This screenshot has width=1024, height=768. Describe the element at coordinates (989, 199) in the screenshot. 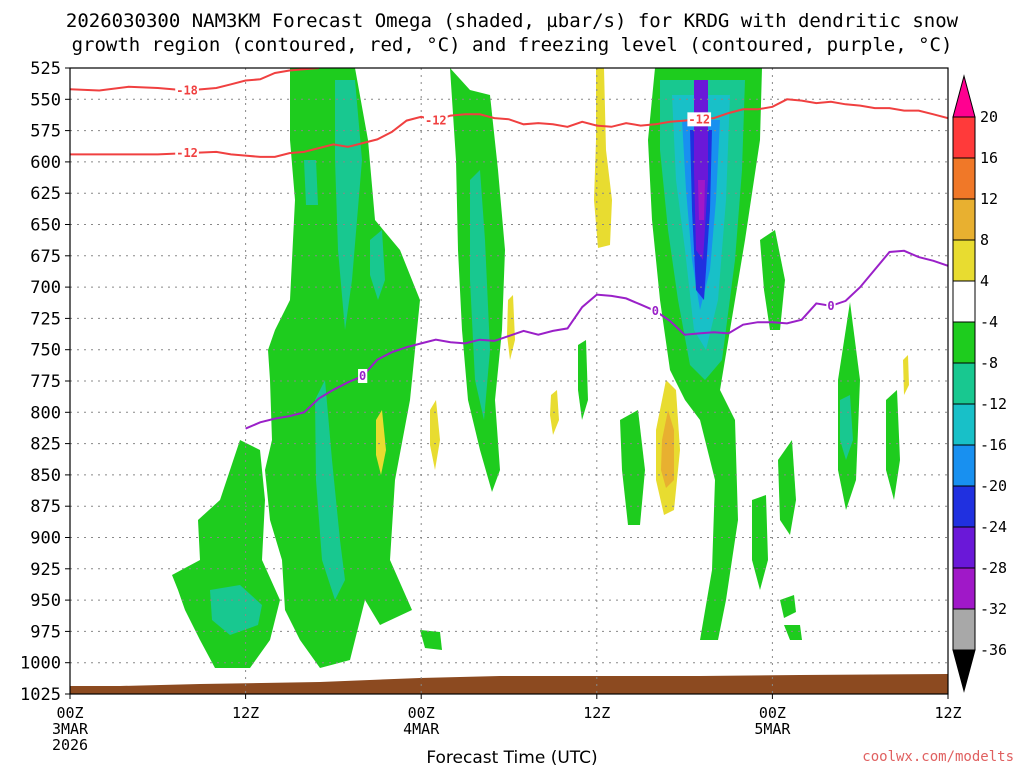

I see `colorbar-label: 12` at that location.